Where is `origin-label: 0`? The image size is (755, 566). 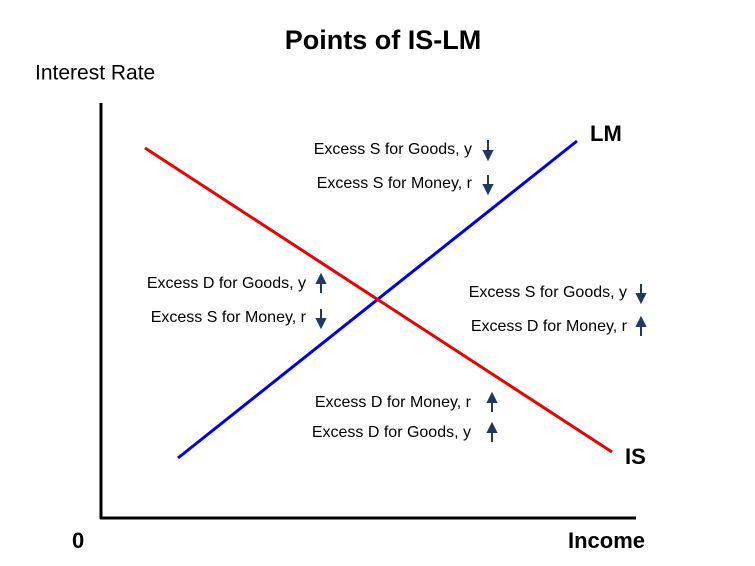
origin-label: 0 is located at coordinates (78, 540).